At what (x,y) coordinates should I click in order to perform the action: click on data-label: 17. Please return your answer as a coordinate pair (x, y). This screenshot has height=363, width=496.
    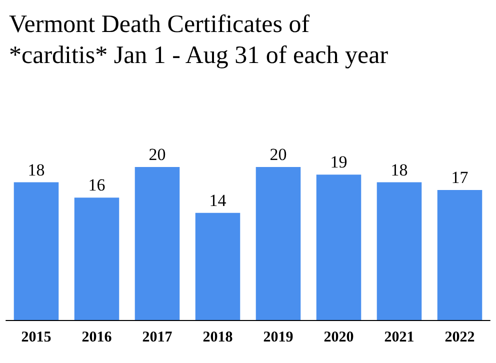
    Looking at the image, I should click on (460, 177).